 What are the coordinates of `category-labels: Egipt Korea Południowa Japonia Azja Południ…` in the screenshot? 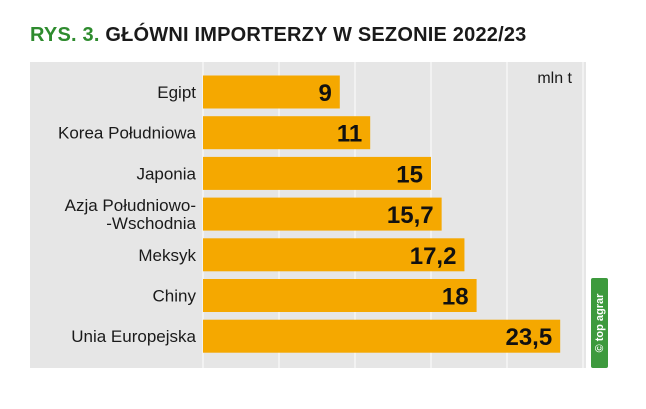 It's located at (127, 214).